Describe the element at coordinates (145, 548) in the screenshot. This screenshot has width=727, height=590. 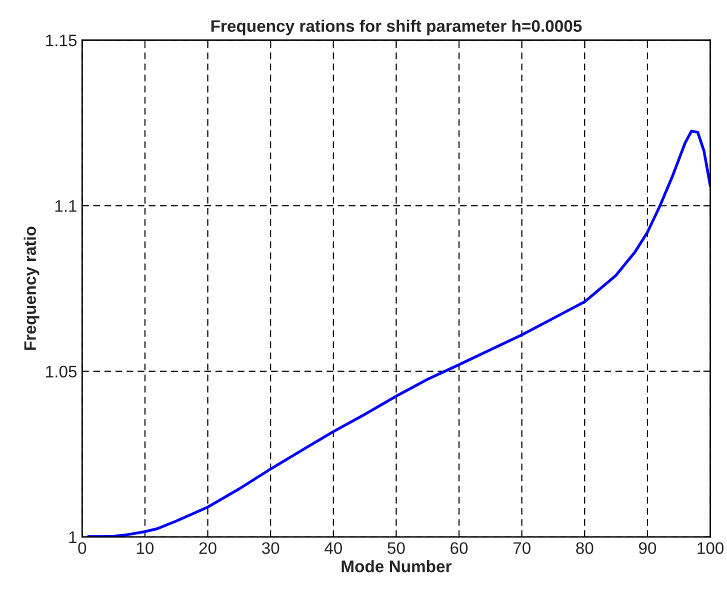
I see `x-tick-label: 10` at that location.